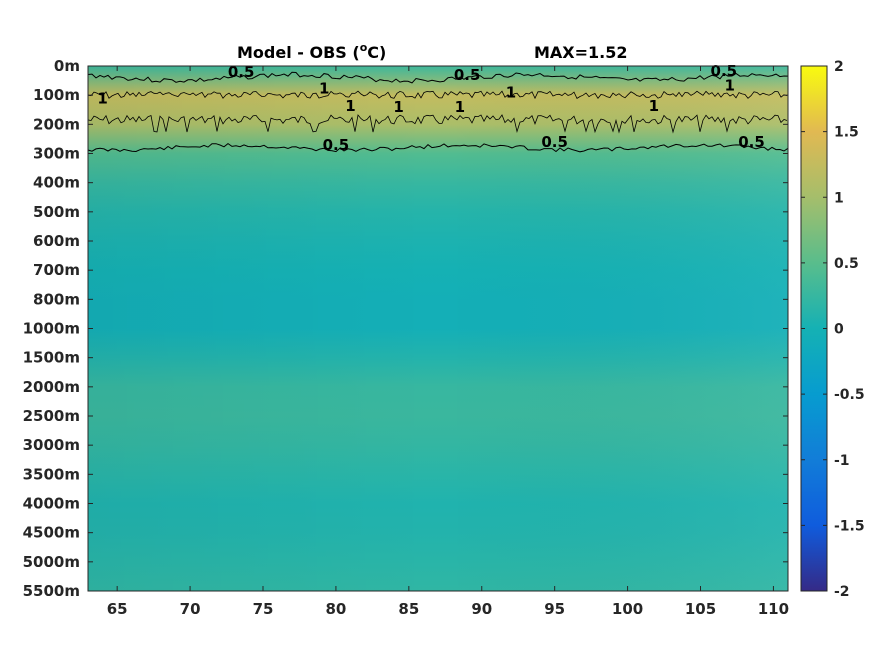 The height and width of the screenshot is (656, 875). I want to click on colorbar-gradient, so click(814, 328).